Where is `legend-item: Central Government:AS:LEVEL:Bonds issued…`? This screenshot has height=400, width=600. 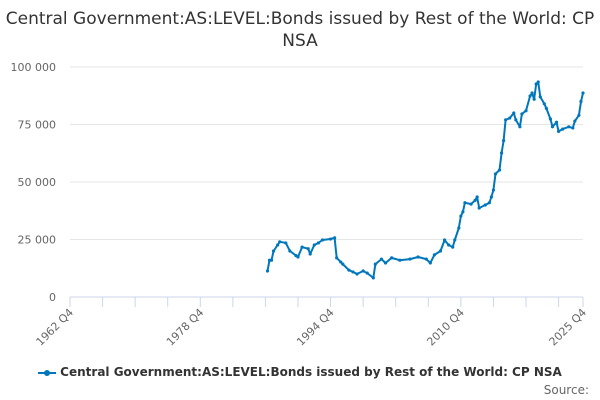
legend-item: Central Government:AS:LEVEL:Bonds issued… is located at coordinates (300, 372).